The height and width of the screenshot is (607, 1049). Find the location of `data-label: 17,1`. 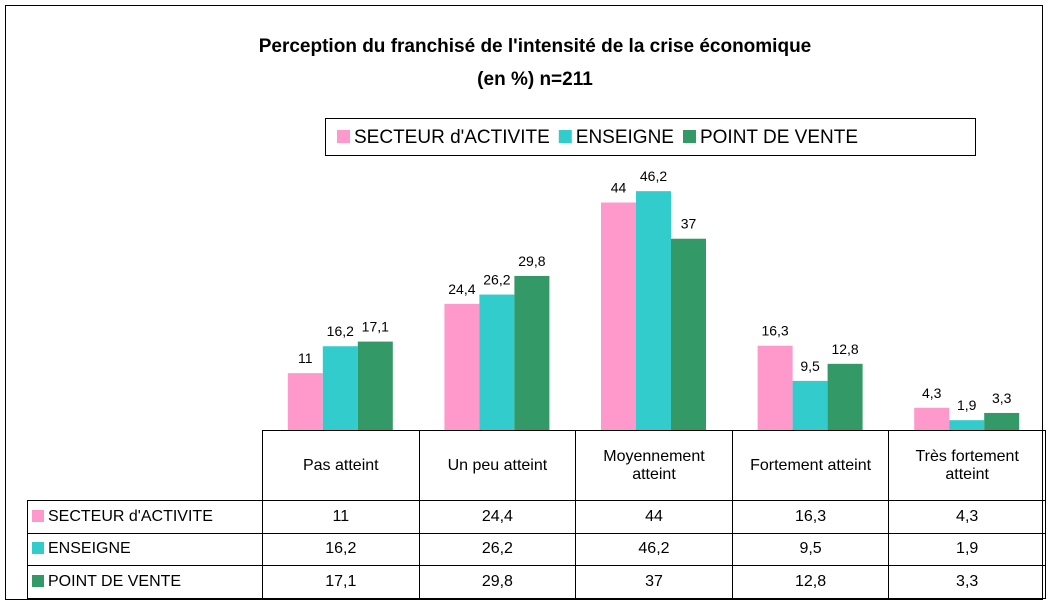

data-label: 17,1 is located at coordinates (375, 327).